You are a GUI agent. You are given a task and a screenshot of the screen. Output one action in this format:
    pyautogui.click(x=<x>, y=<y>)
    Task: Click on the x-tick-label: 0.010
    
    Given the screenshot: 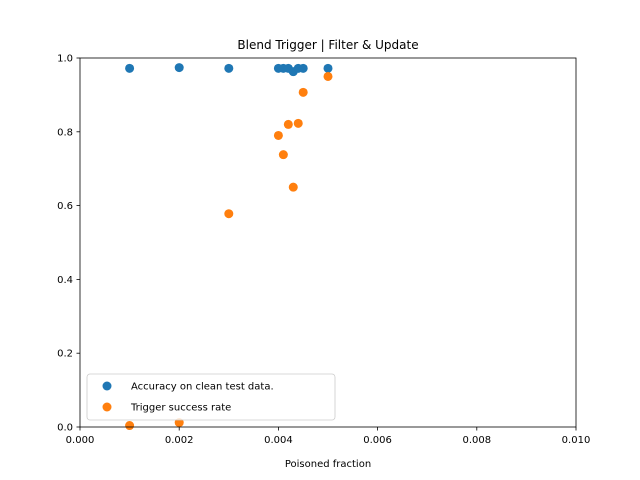 What is the action you would take?
    pyautogui.click(x=576, y=440)
    